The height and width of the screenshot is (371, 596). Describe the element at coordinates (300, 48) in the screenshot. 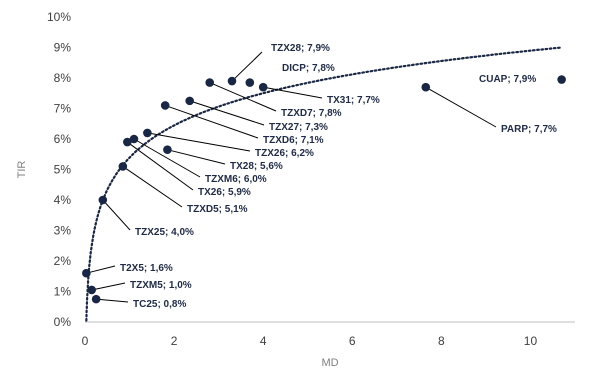

I see `data-label: TZX28; 7,9%` at that location.